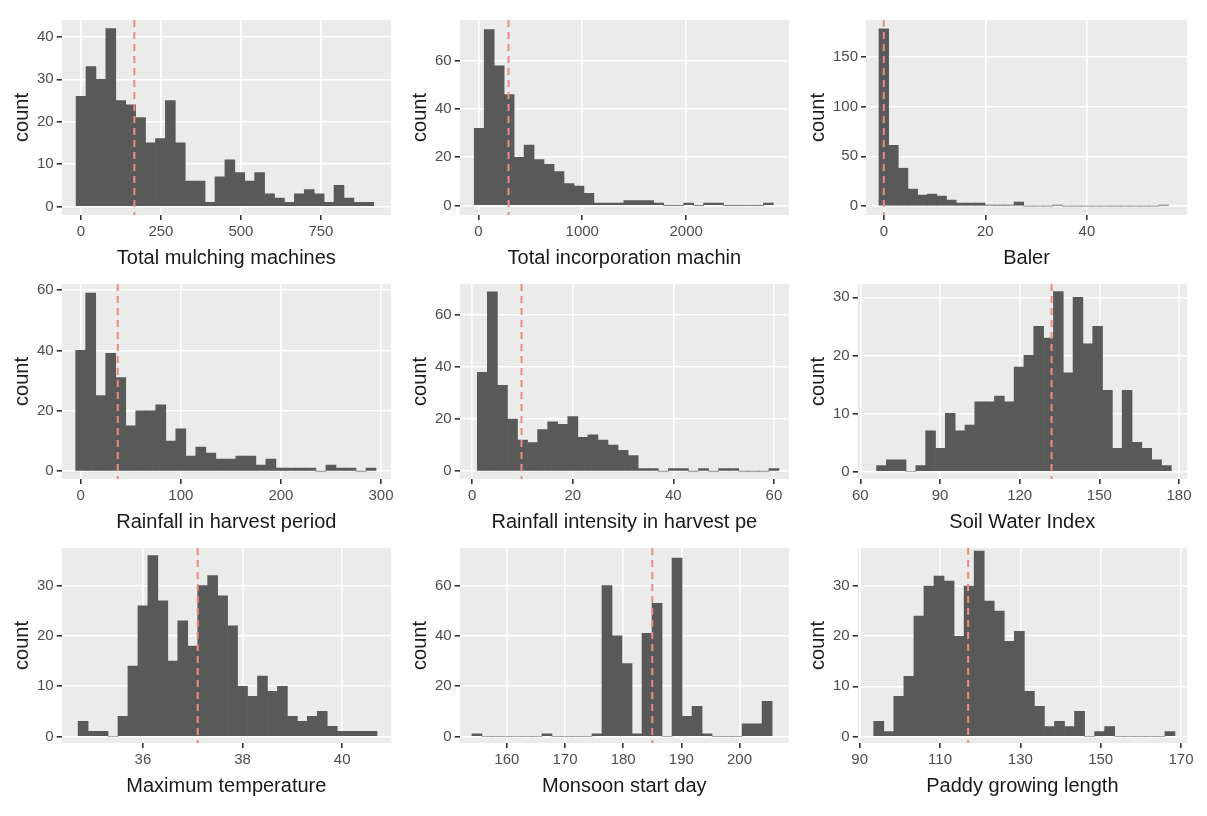 Image resolution: width=1207 pixels, height=816 pixels. I want to click on x-axis-title: Monsoon start day, so click(624, 784).